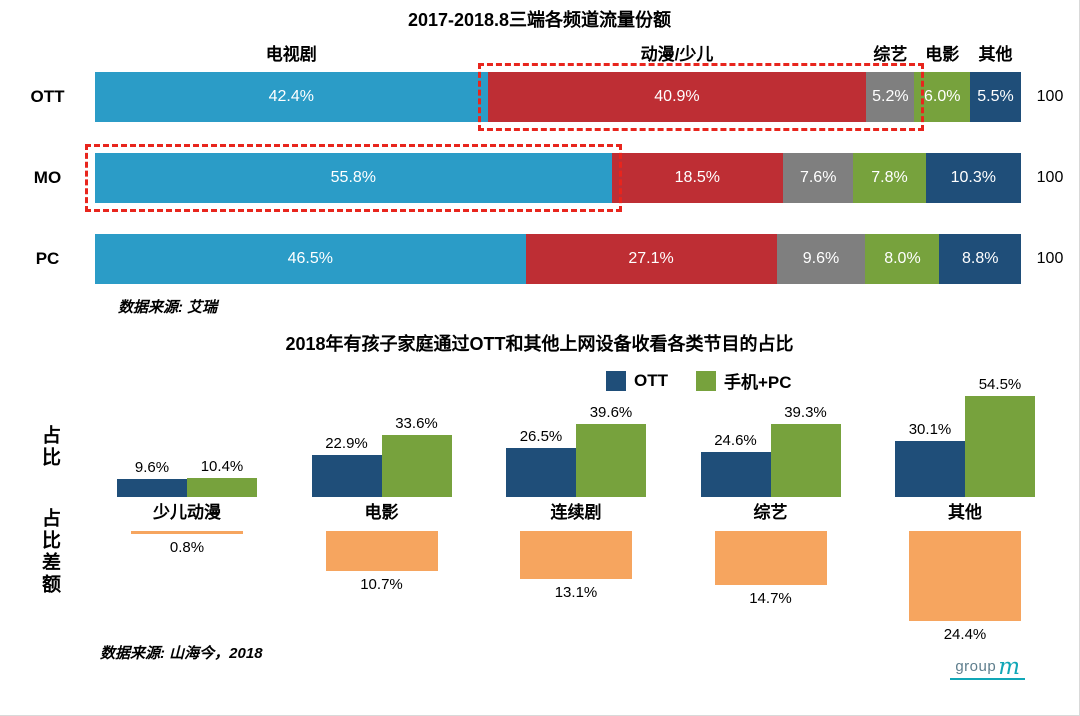 The height and width of the screenshot is (716, 1080). Describe the element at coordinates (965, 587) in the screenshot. I see `diff-area: 24.4%` at that location.